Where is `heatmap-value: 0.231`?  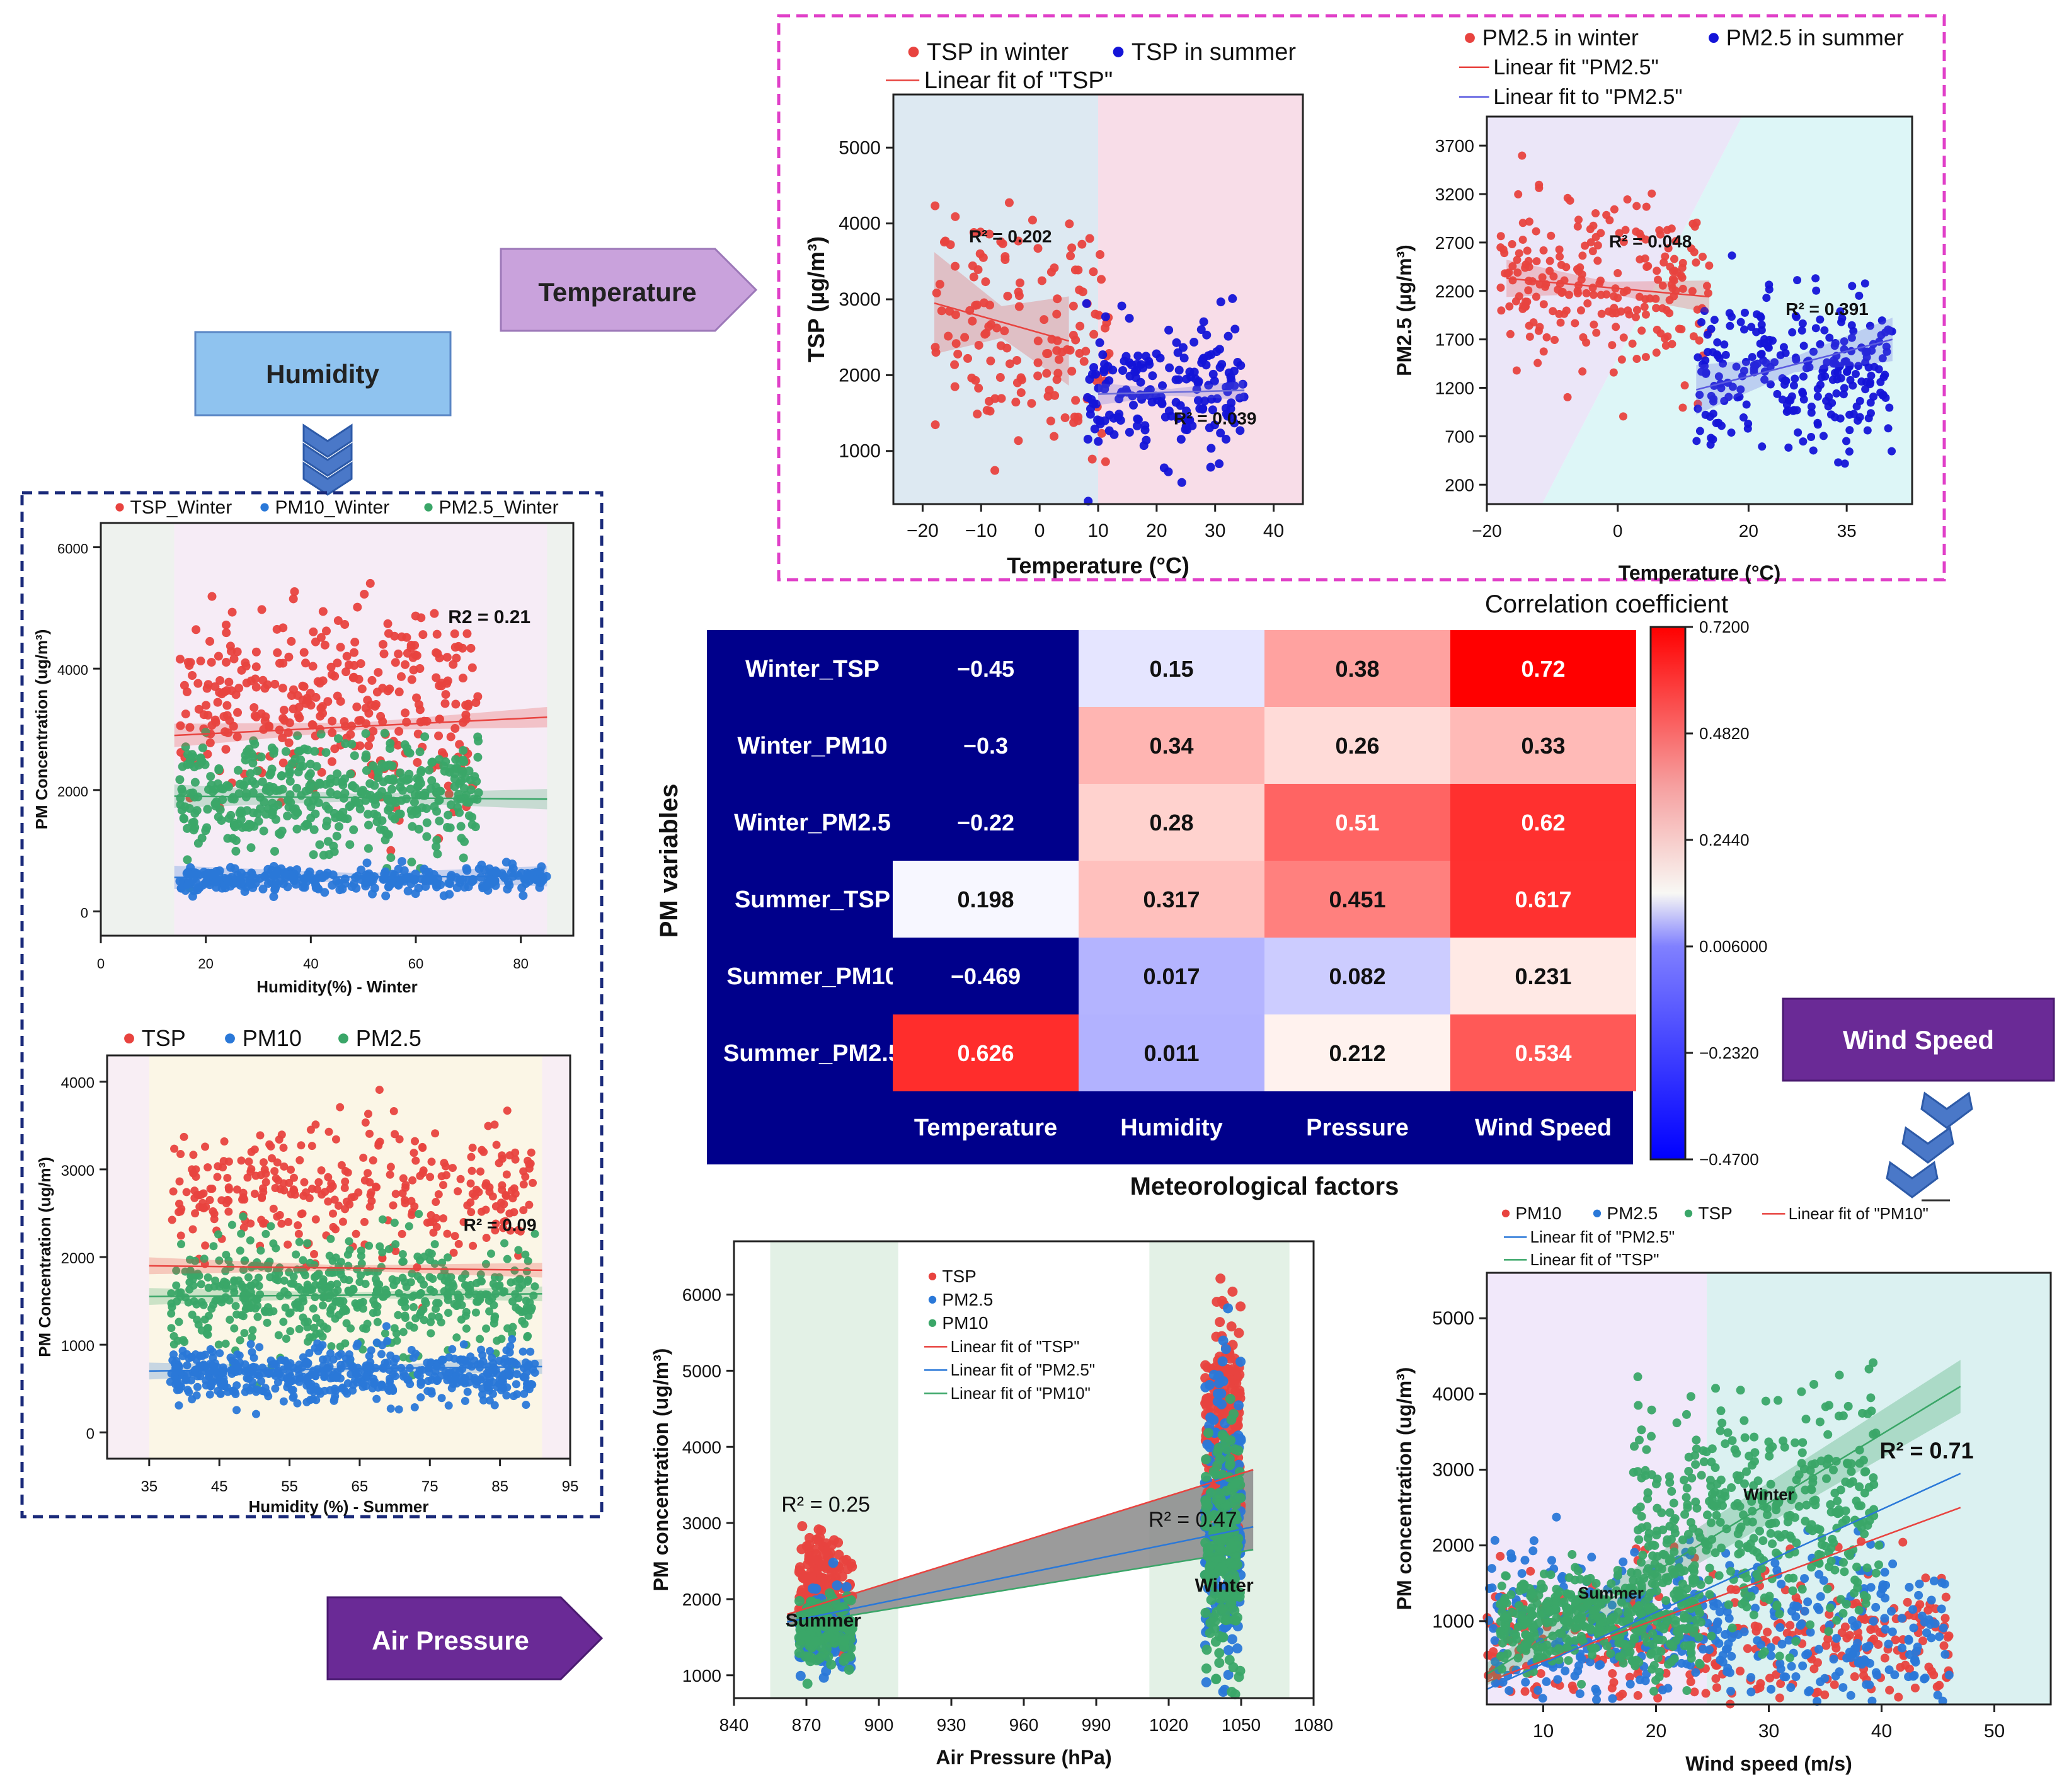
heatmap-value: 0.231 is located at coordinates (1543, 976).